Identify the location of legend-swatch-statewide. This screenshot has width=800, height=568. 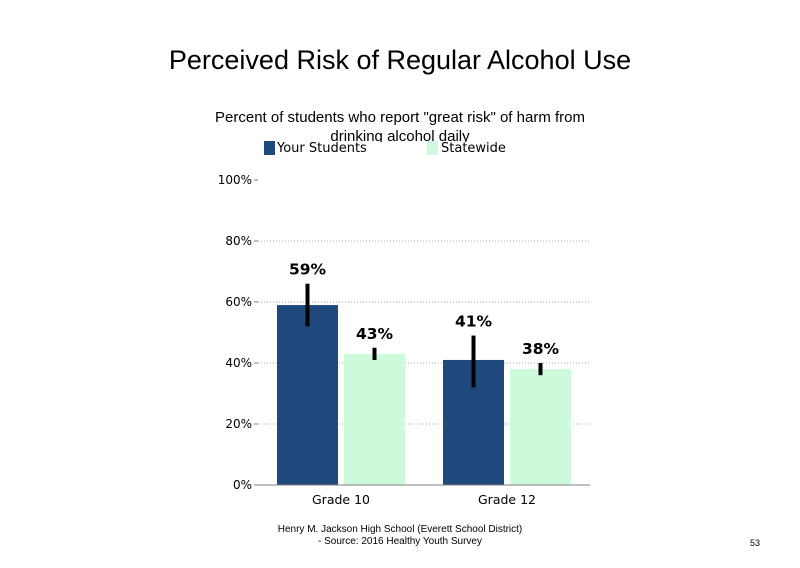
(432, 148).